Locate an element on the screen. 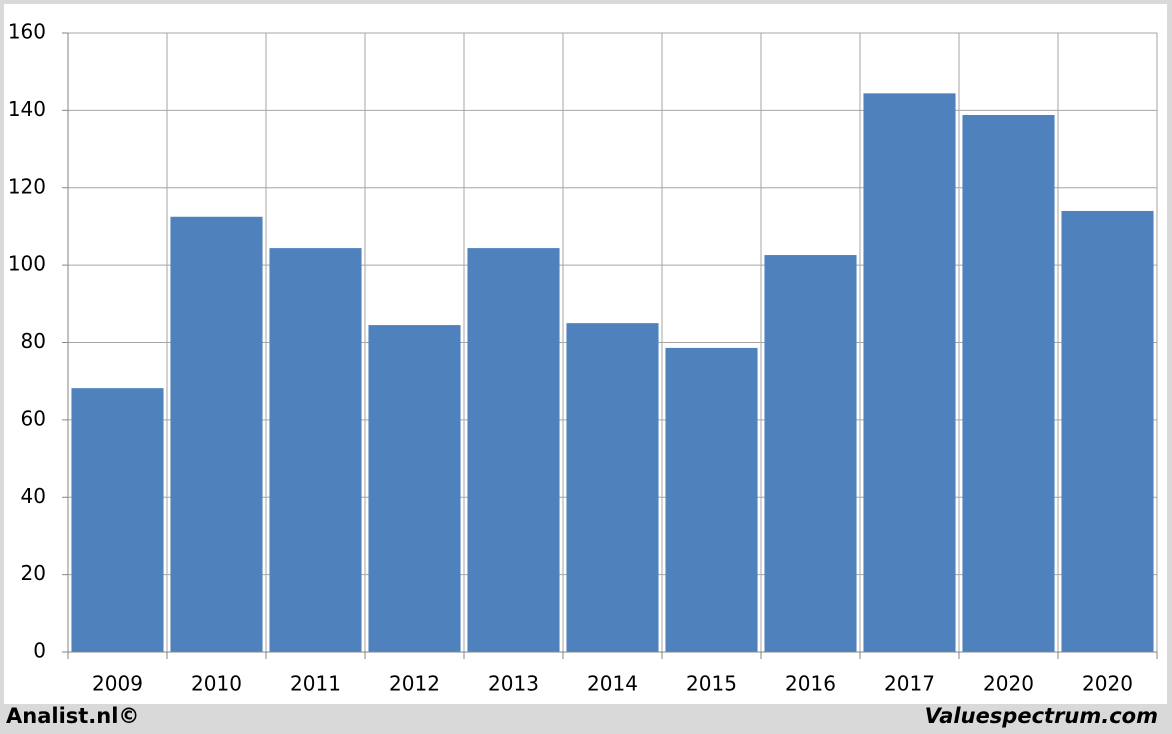 The height and width of the screenshot is (734, 1172). y-tick-label: 0 is located at coordinates (39, 651).